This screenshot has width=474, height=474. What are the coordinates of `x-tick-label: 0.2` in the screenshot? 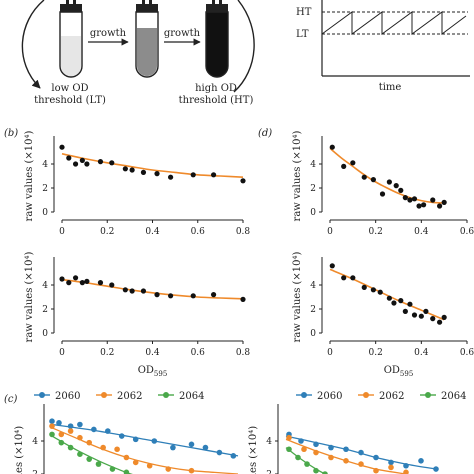 It's located at (107, 232).